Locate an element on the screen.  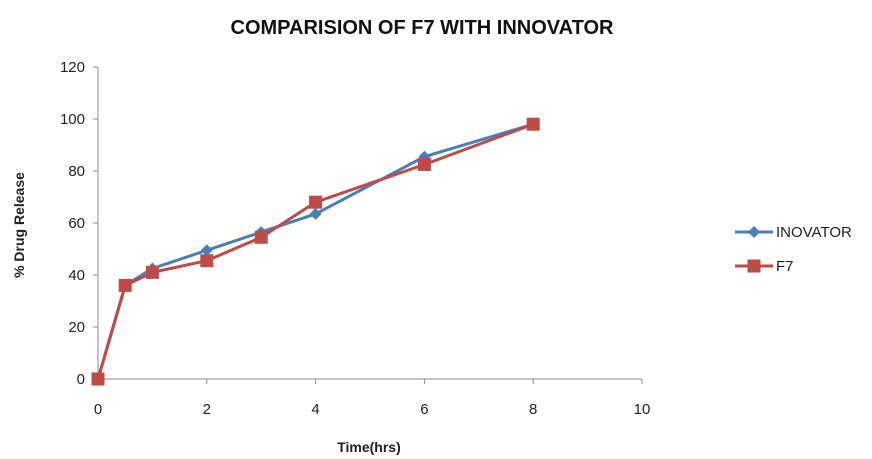
x-tick-label: 2 is located at coordinates (207, 409).